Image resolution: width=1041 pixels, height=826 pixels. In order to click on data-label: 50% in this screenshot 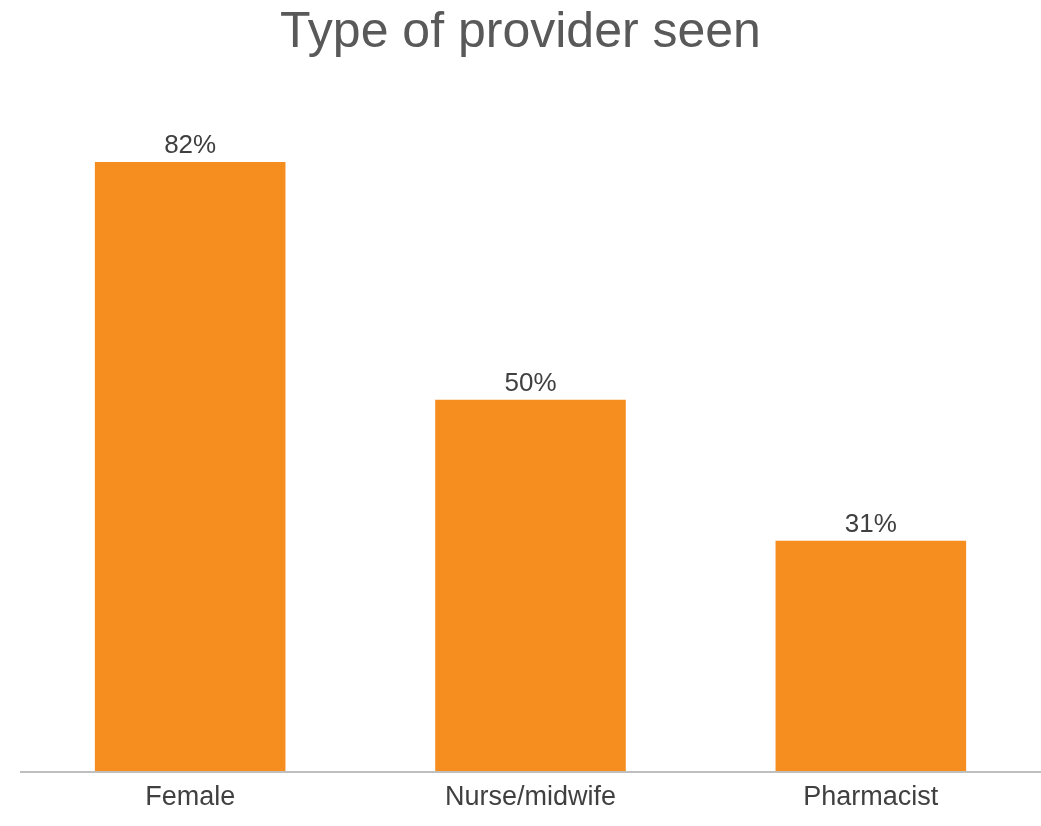, I will do `click(530, 381)`.